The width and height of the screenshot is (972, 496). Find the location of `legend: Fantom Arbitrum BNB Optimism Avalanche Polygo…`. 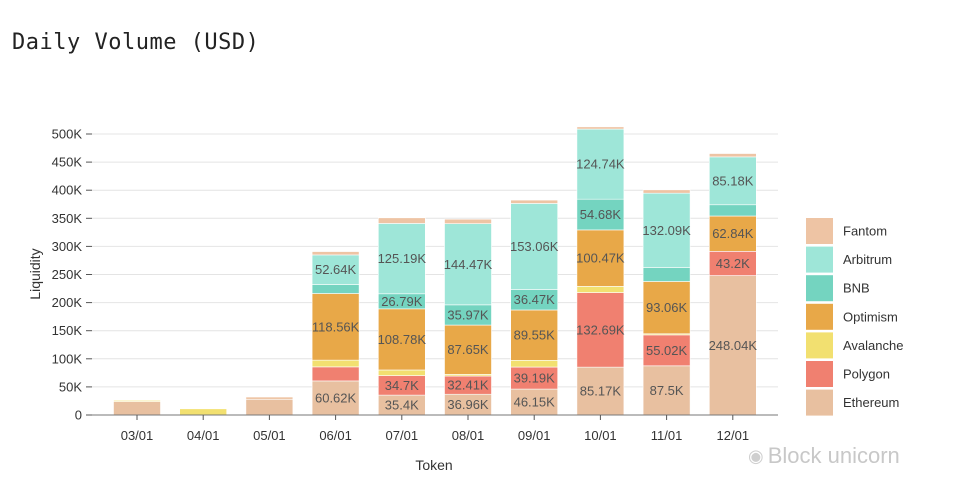

legend: Fantom Arbitrum BNB Optimism Avalanche Polygo… is located at coordinates (854, 317).